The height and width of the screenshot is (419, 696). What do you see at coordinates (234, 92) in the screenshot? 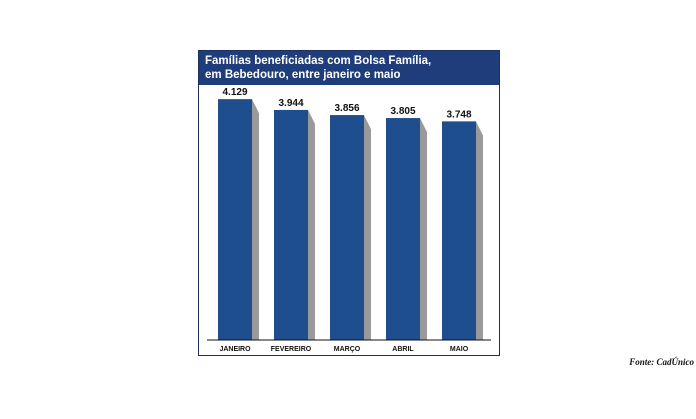
I see `data-label: 4.129` at bounding box center [234, 92].